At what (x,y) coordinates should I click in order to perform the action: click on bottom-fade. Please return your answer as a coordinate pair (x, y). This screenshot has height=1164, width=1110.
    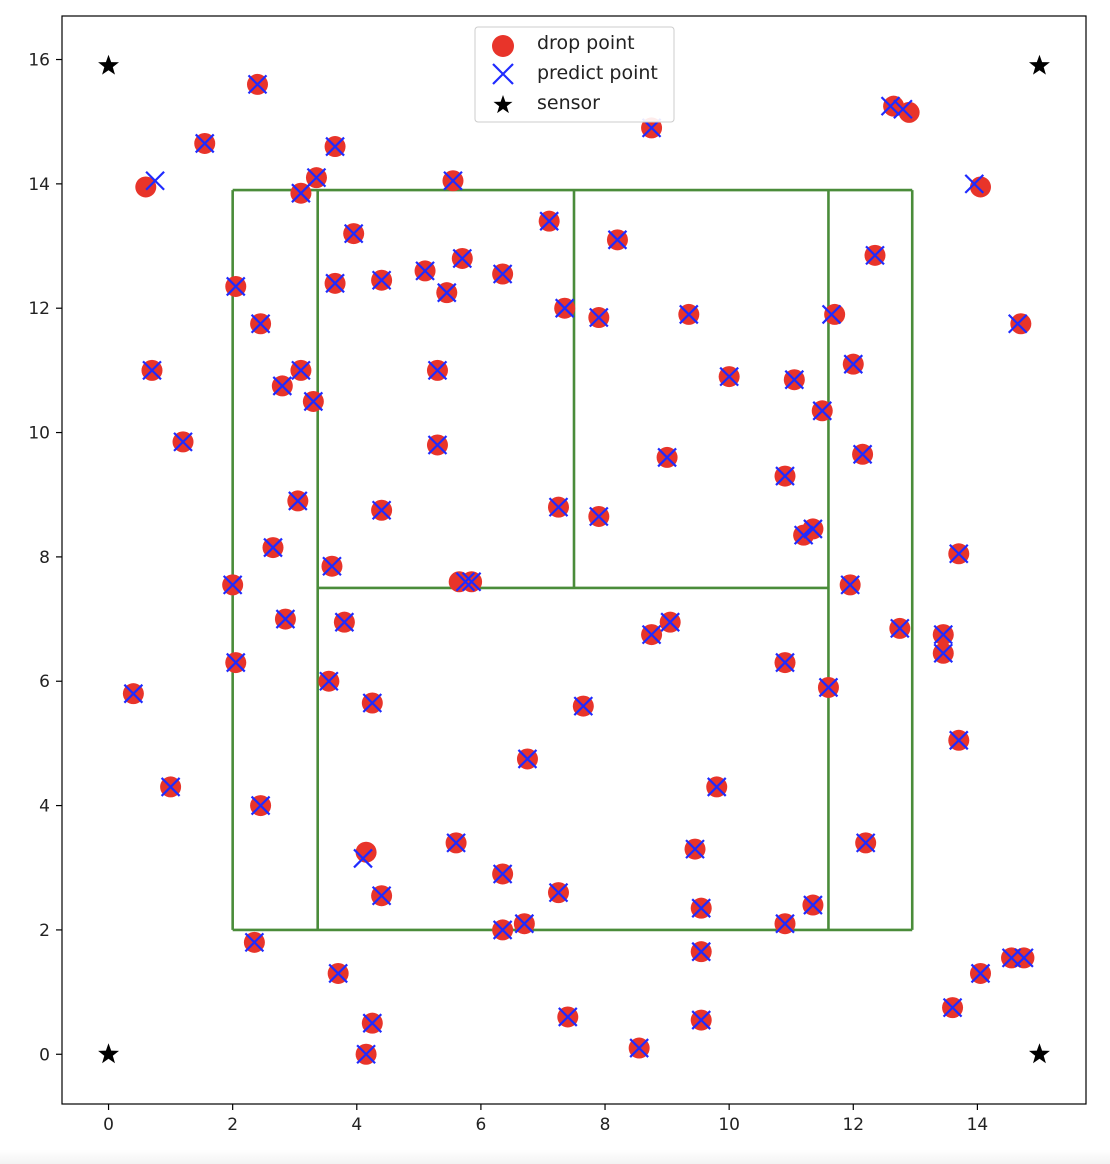
    Looking at the image, I should click on (555, 1157).